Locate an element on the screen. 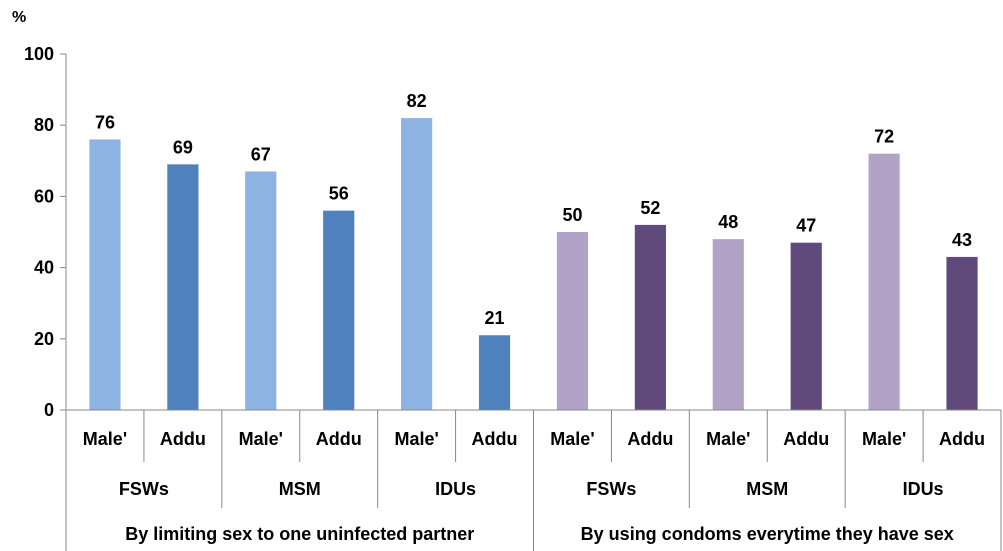 The width and height of the screenshot is (1003, 551). y-tick-label: 100 is located at coordinates (39, 54).